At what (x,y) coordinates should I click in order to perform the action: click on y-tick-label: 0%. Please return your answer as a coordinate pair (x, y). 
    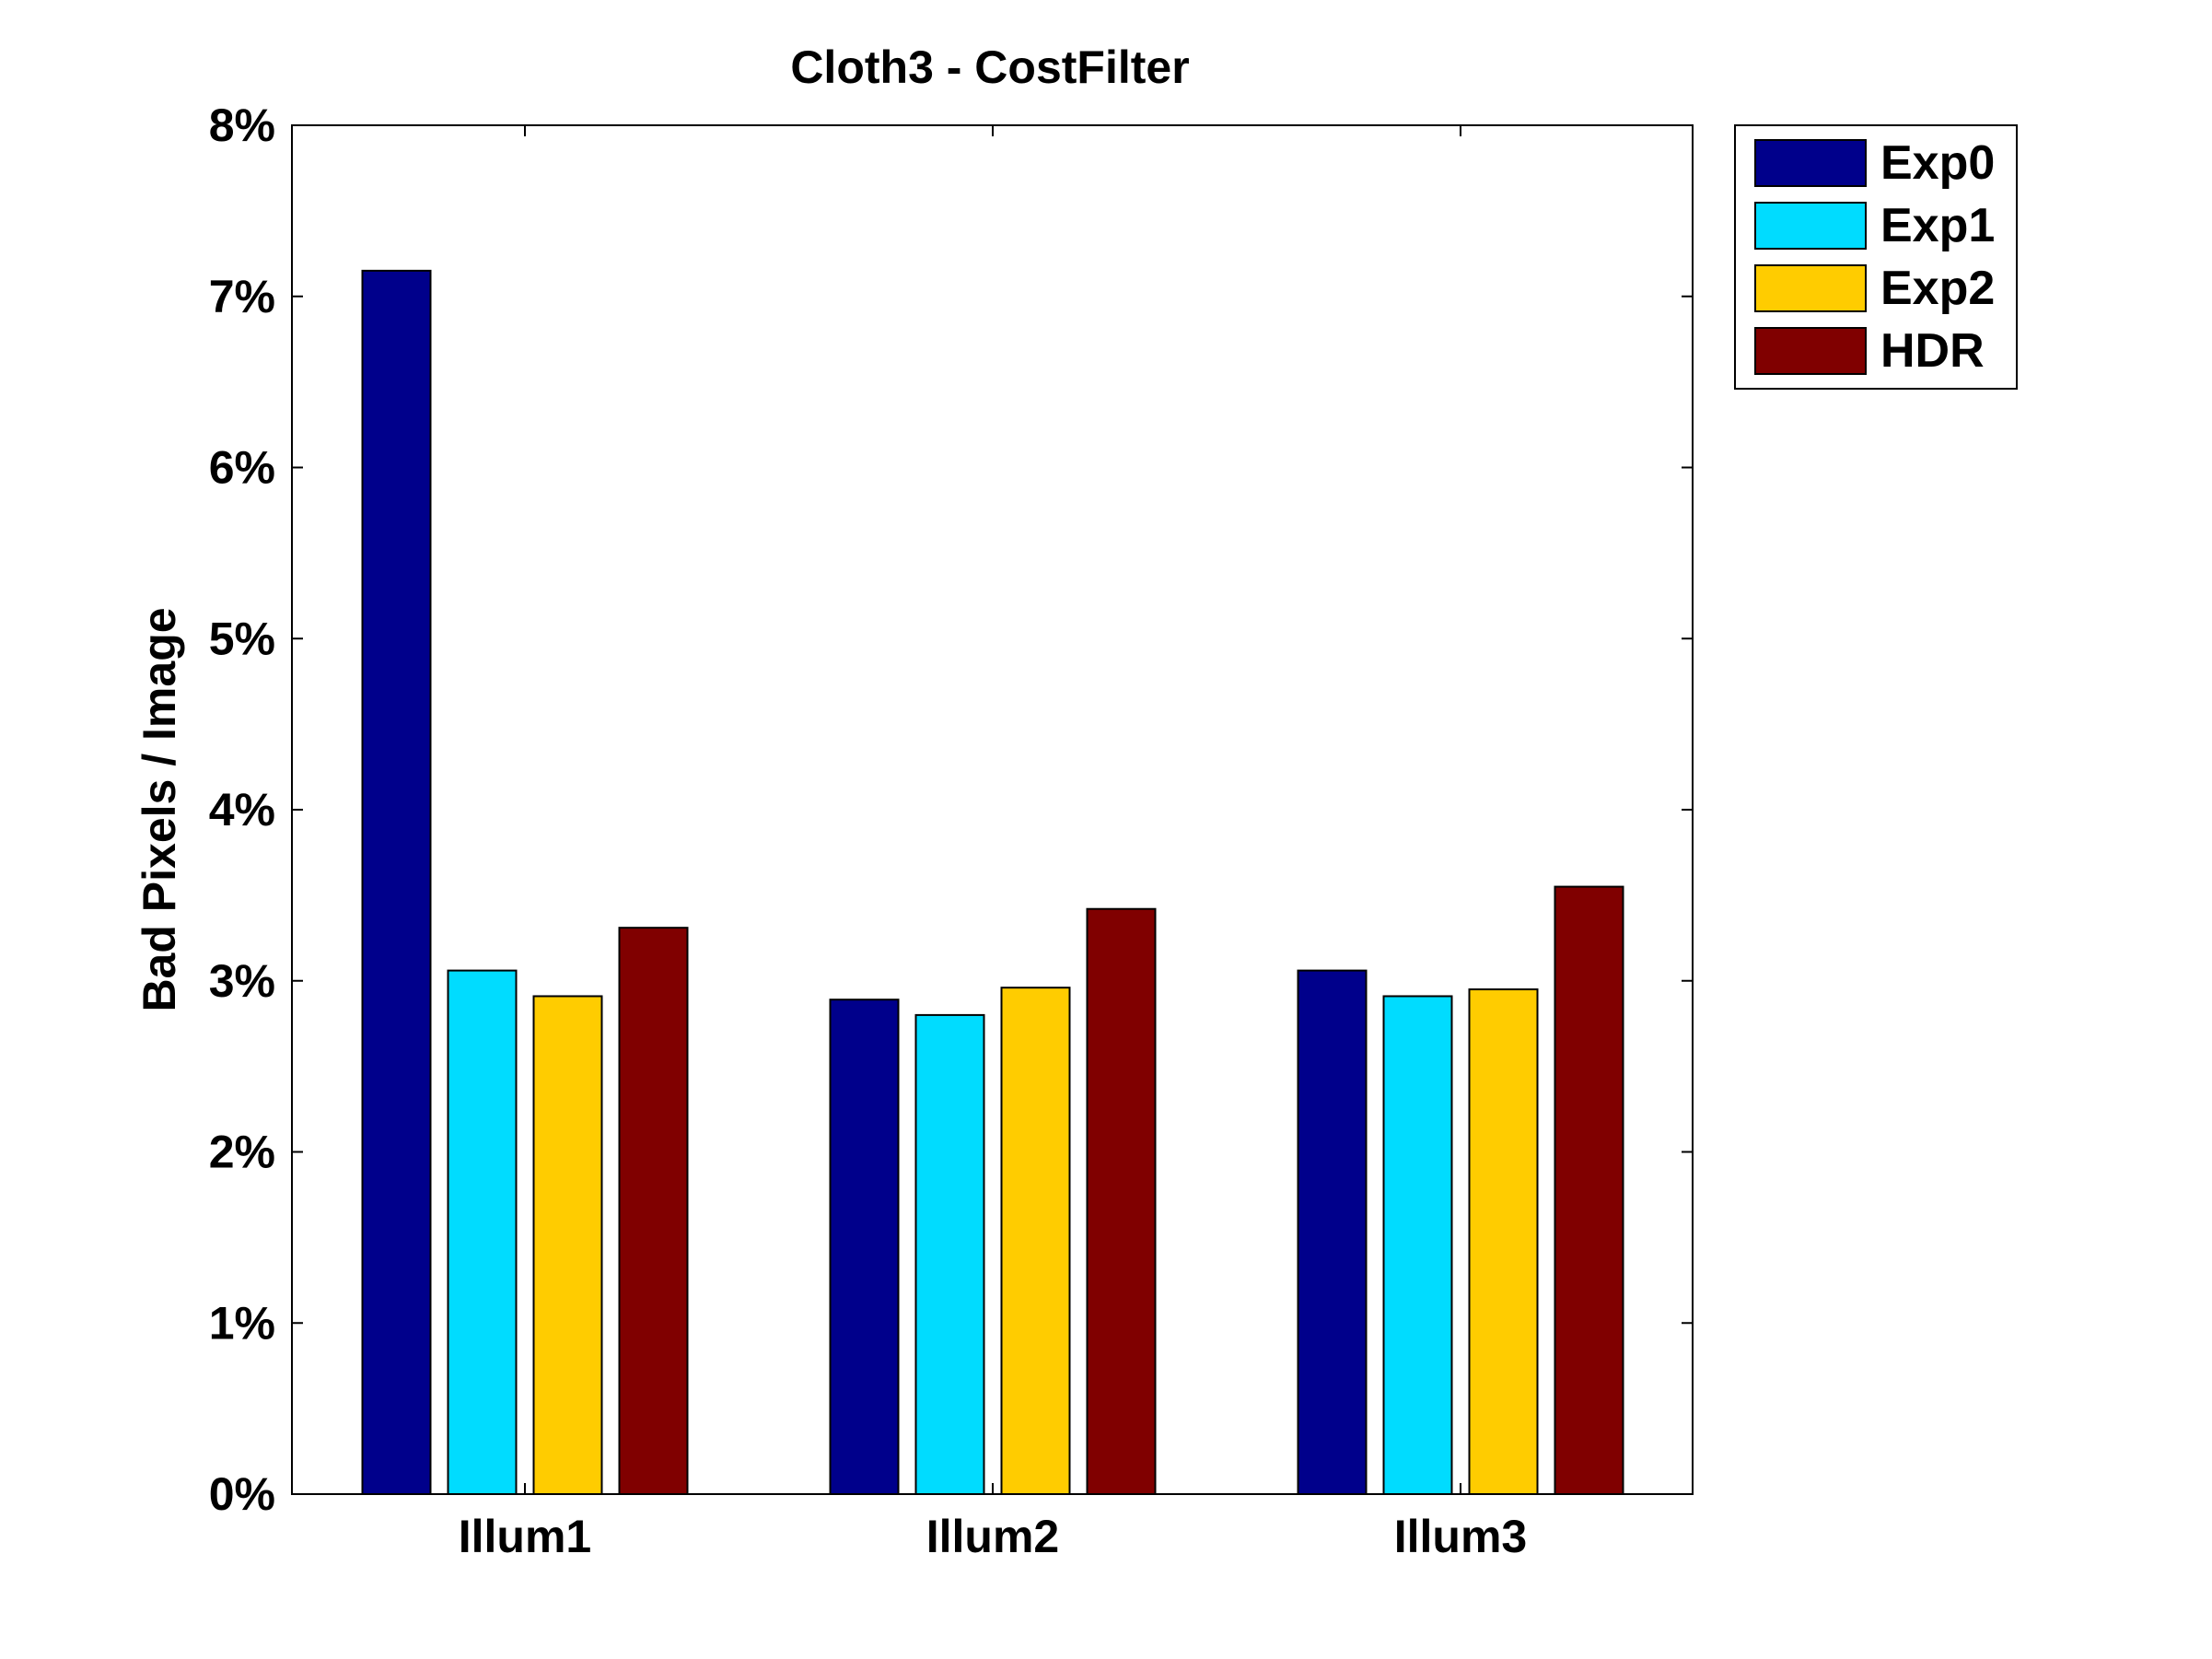
    Looking at the image, I should click on (242, 1494).